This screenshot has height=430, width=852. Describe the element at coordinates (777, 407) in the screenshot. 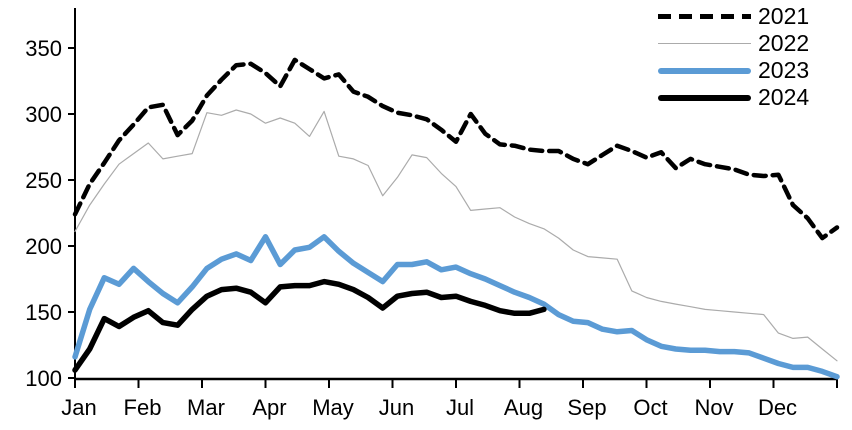

I see `x-axis-tick-label: Dec` at that location.